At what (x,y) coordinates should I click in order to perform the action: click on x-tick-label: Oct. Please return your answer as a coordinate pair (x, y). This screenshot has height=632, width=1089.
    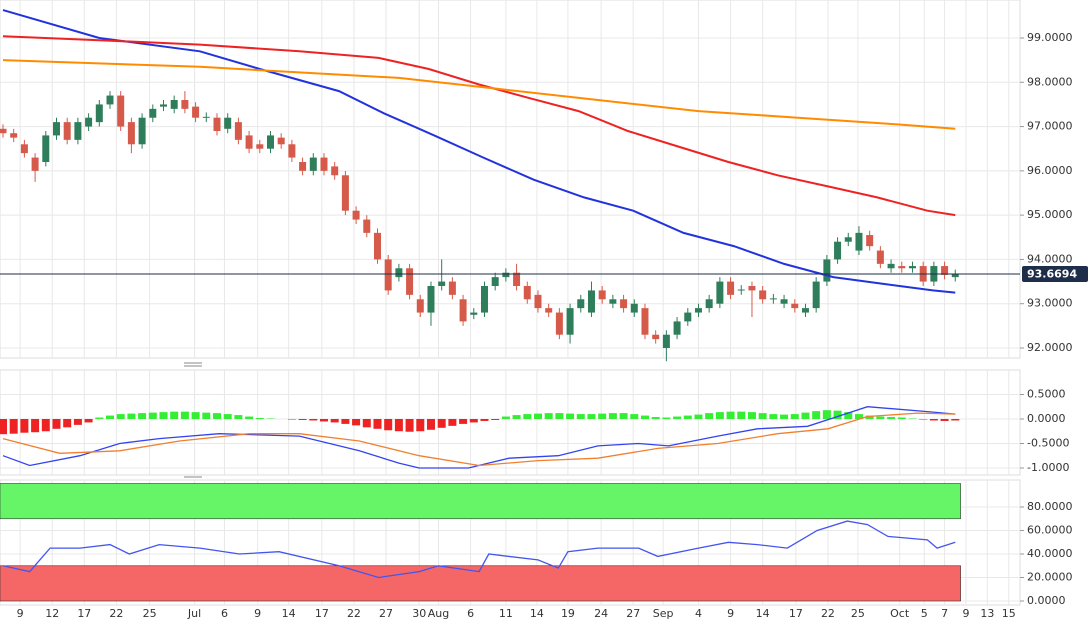
    Looking at the image, I should click on (900, 613).